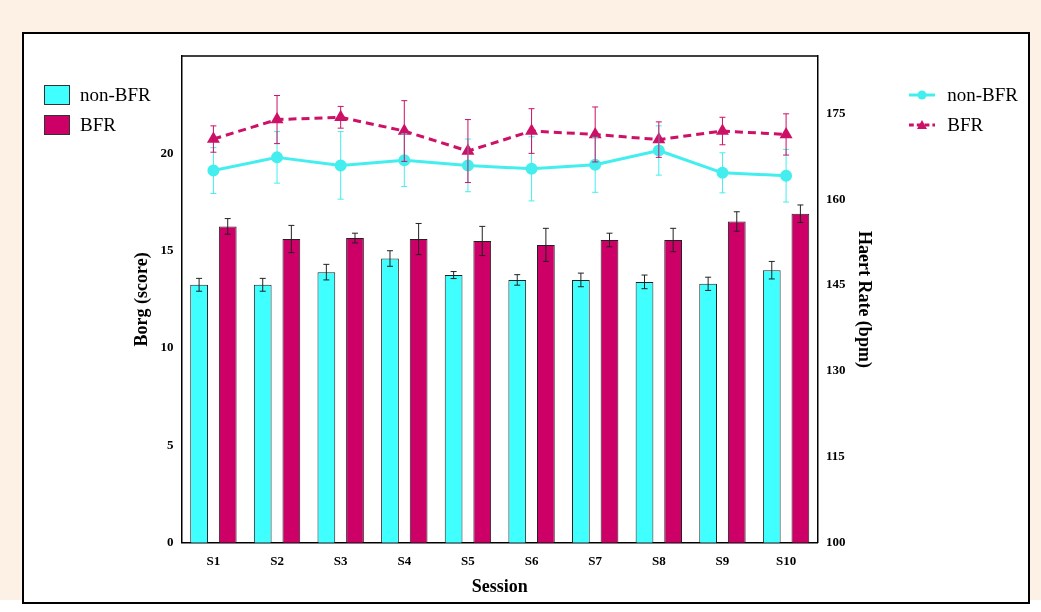  What do you see at coordinates (835, 112) in the screenshot?
I see `y2-tick-label: 175` at bounding box center [835, 112].